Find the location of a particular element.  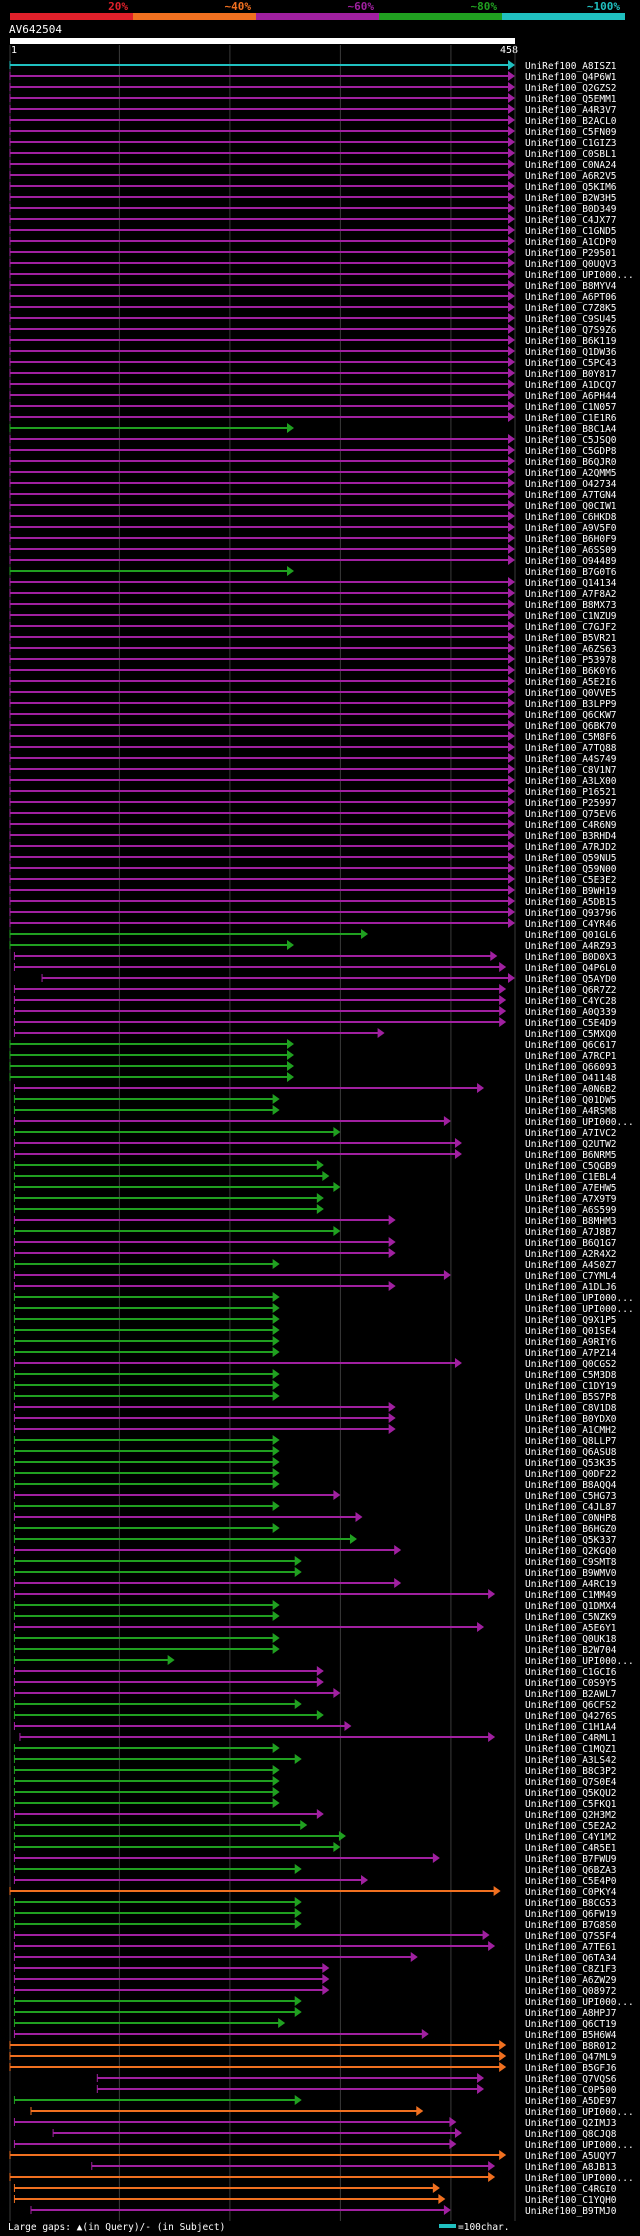

hit-label: UniRef100_Q01SE4 is located at coordinates (571, 1331).